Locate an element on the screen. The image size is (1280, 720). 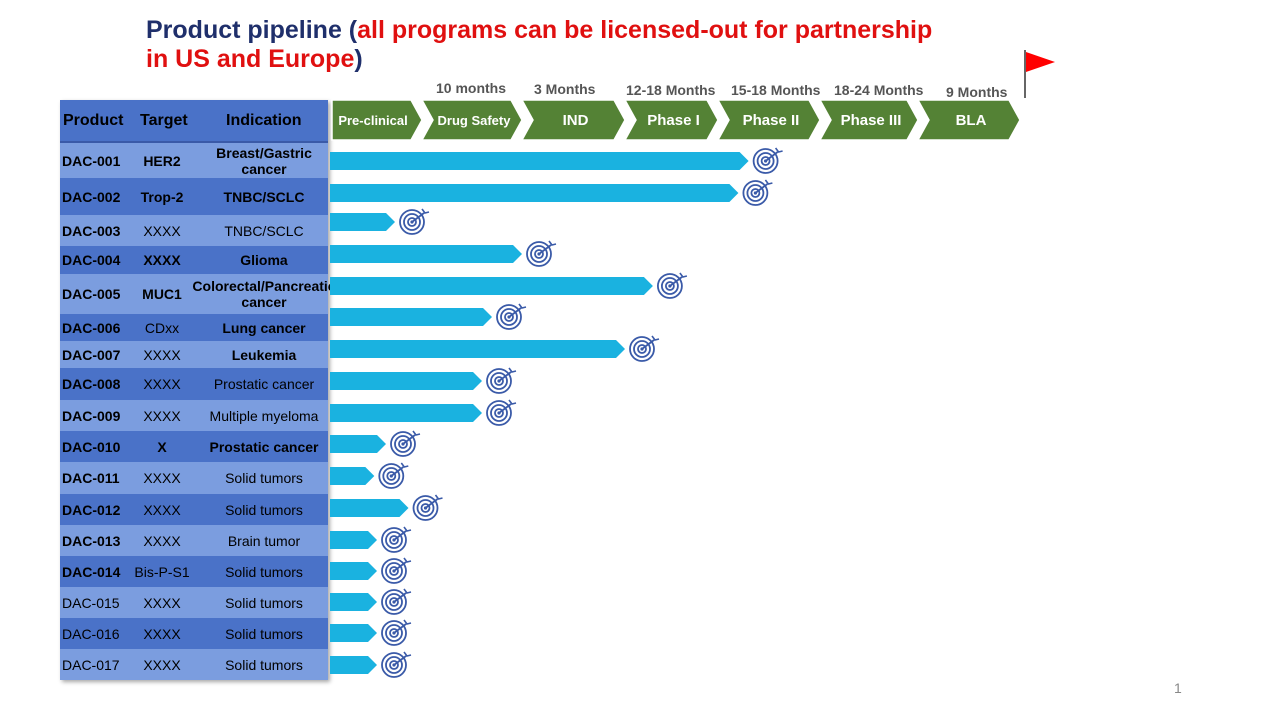
header-target: Target is located at coordinates (164, 120).